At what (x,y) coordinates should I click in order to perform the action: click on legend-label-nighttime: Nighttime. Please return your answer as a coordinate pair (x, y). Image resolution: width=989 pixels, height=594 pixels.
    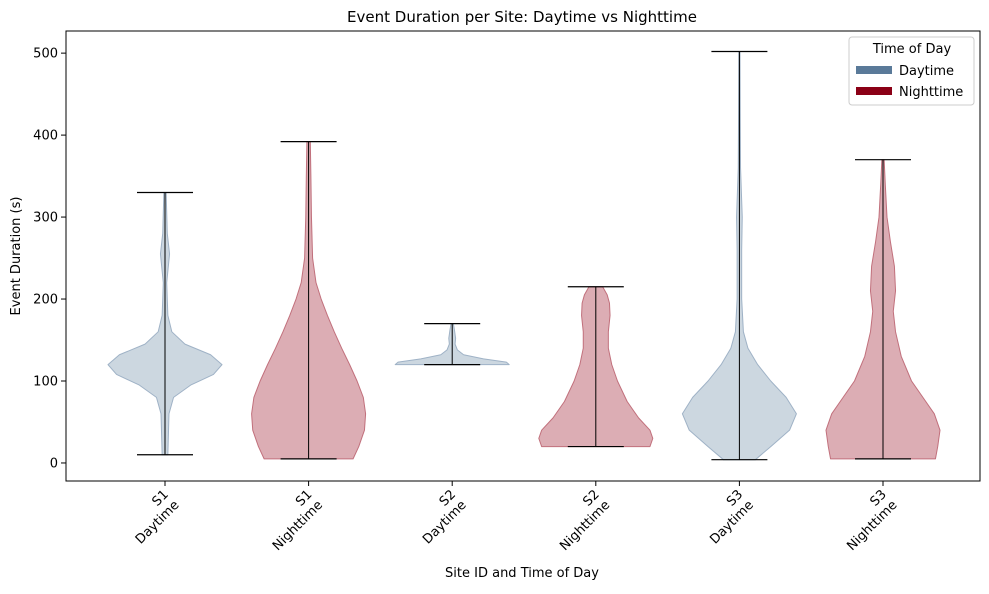
    Looking at the image, I should click on (931, 92).